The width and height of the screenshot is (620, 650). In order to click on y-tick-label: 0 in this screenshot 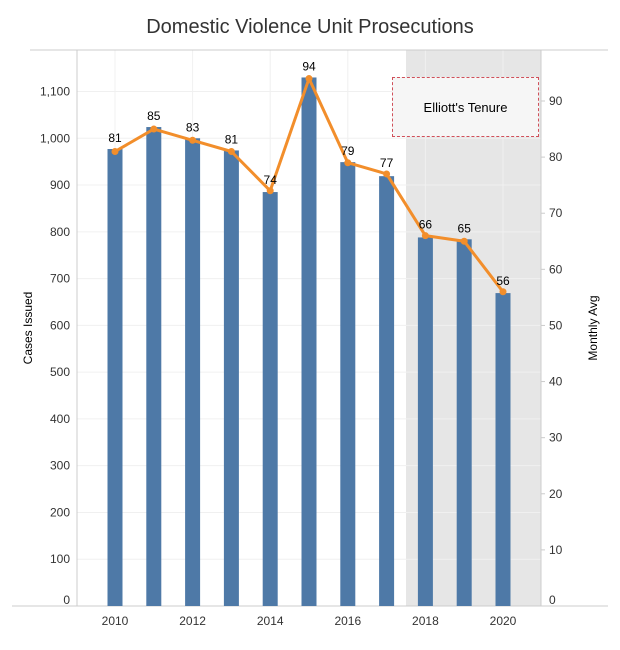, I will do `click(66, 600)`.